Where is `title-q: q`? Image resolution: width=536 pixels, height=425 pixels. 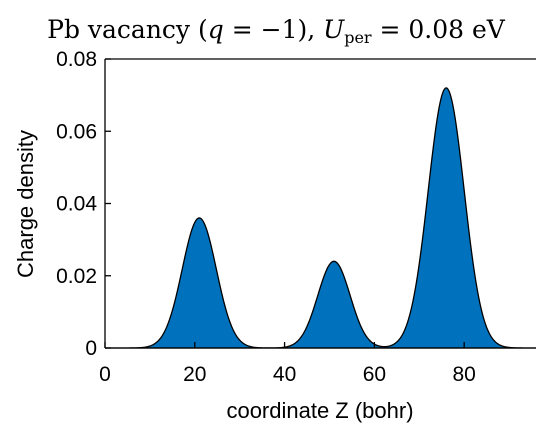 title-q: q is located at coordinates (216, 29).